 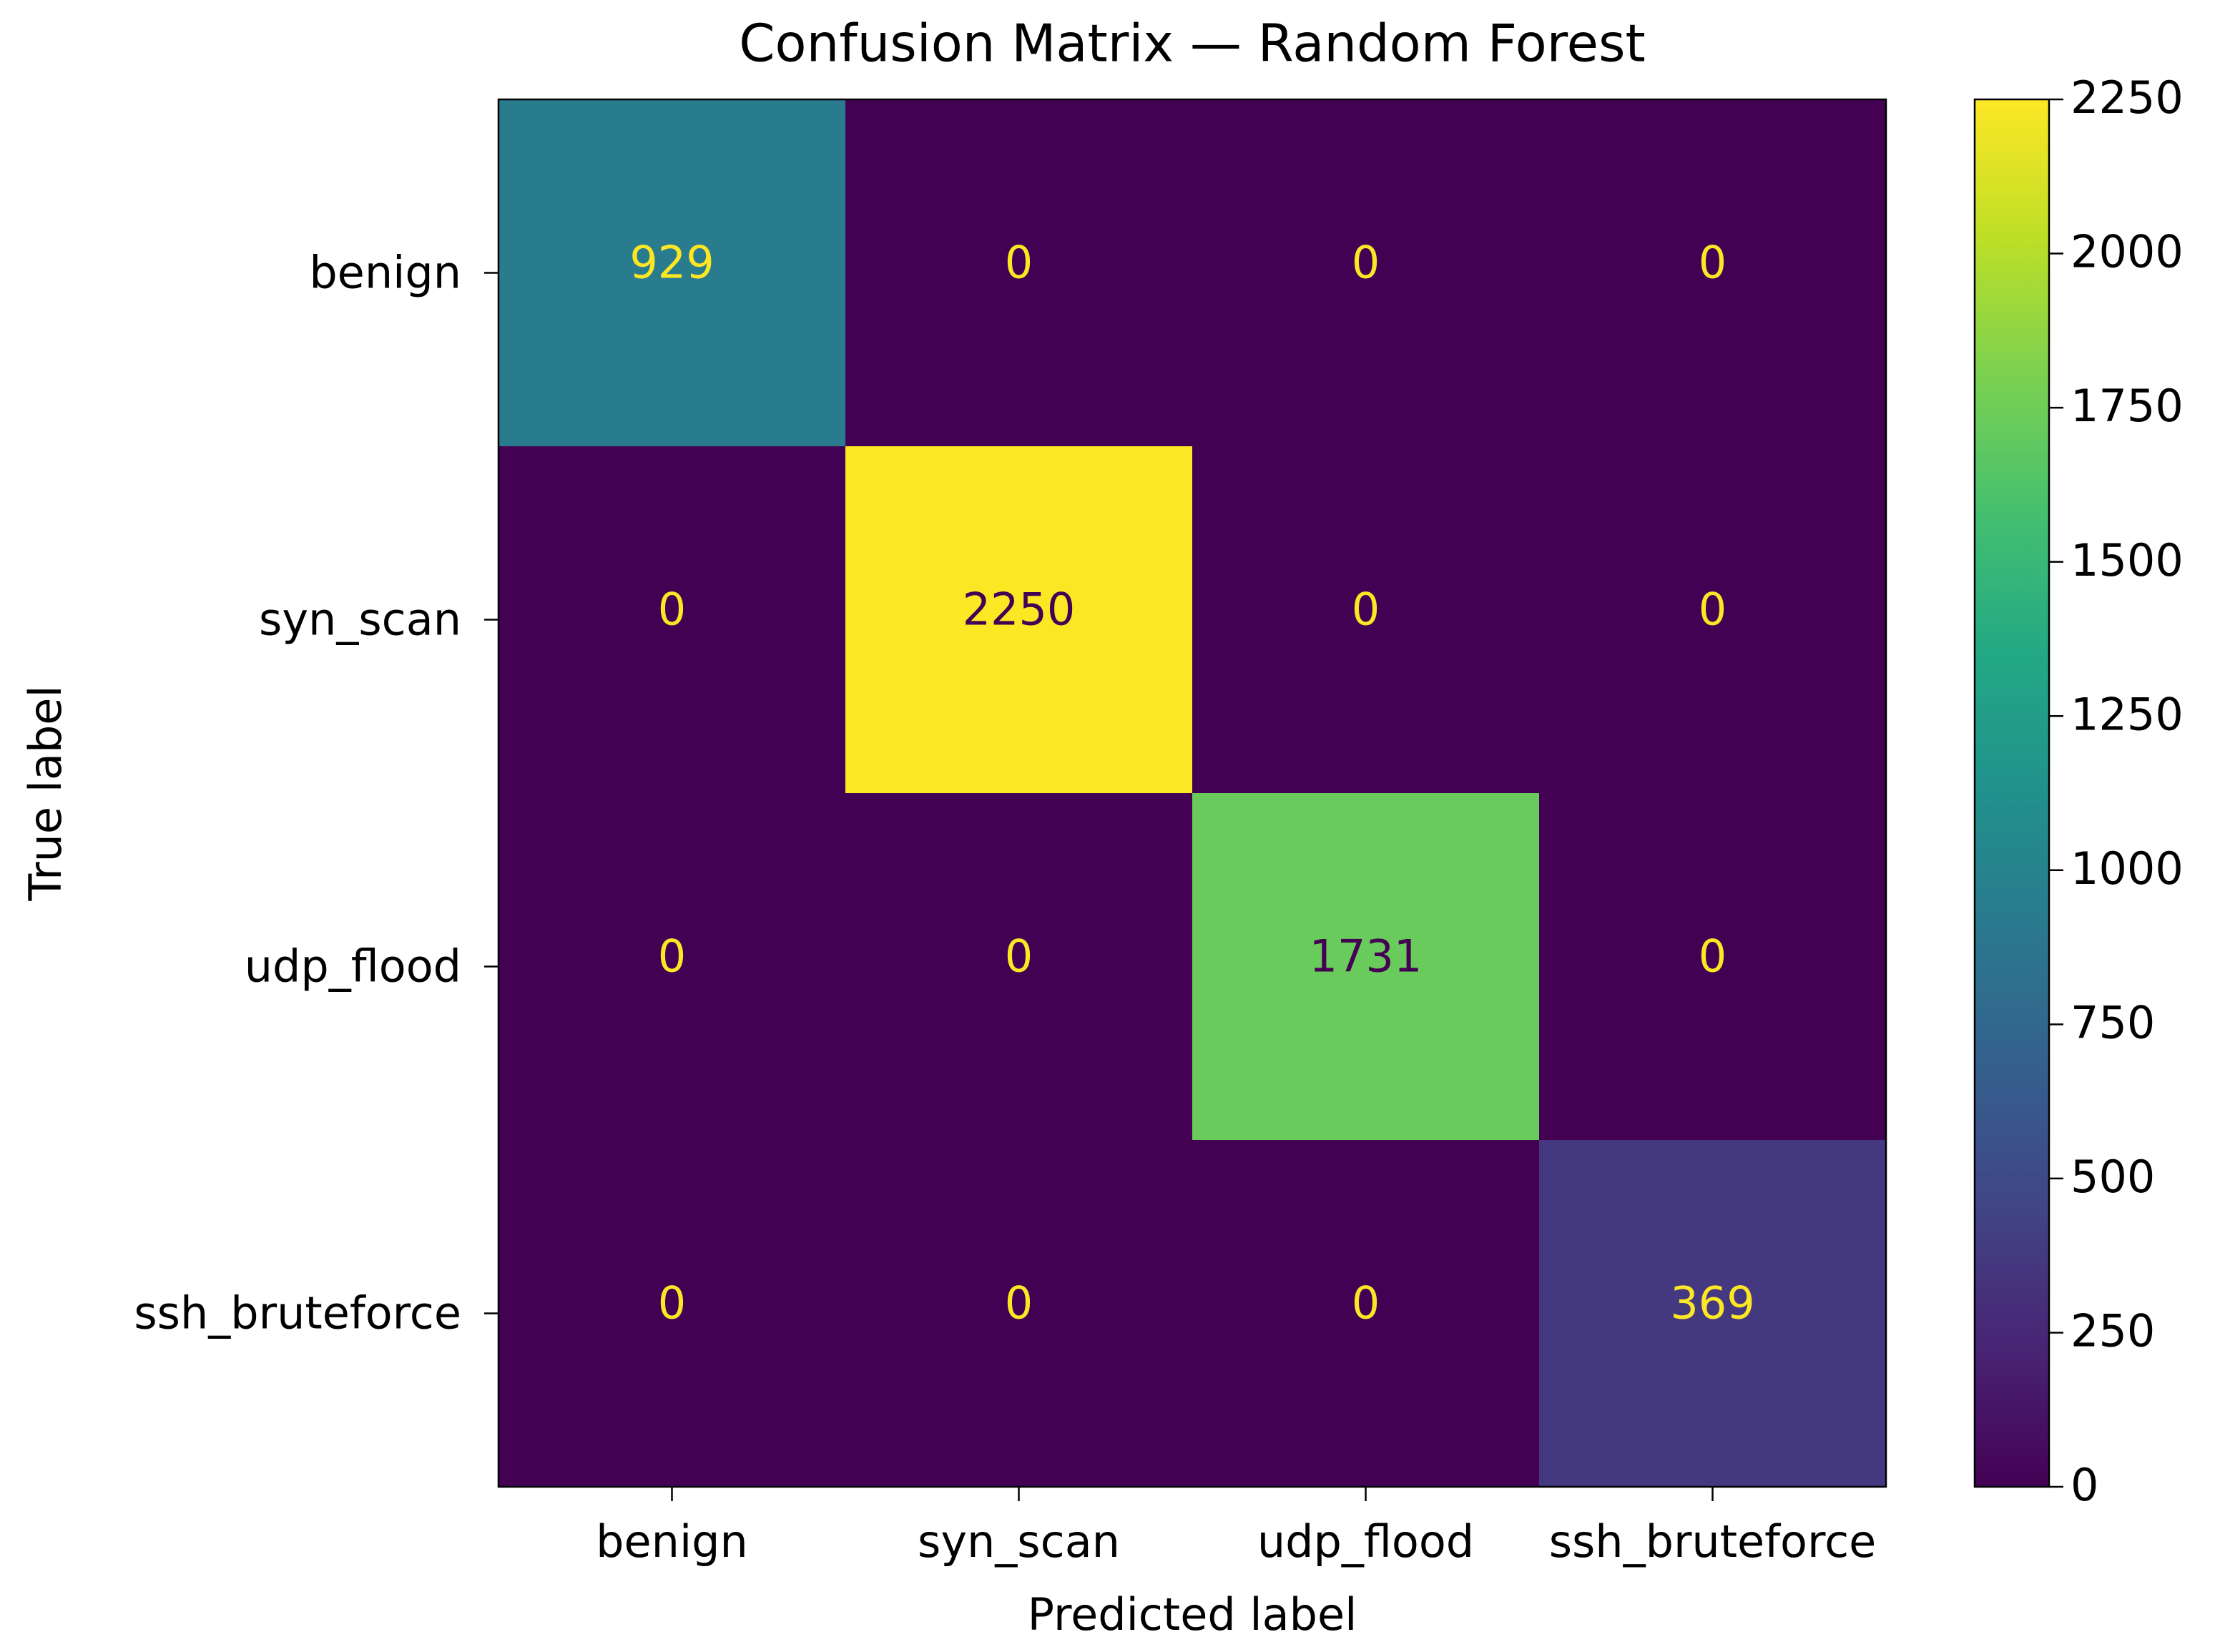 What do you see at coordinates (2084, 1485) in the screenshot?
I see `colorbar-tick-label: 0` at bounding box center [2084, 1485].